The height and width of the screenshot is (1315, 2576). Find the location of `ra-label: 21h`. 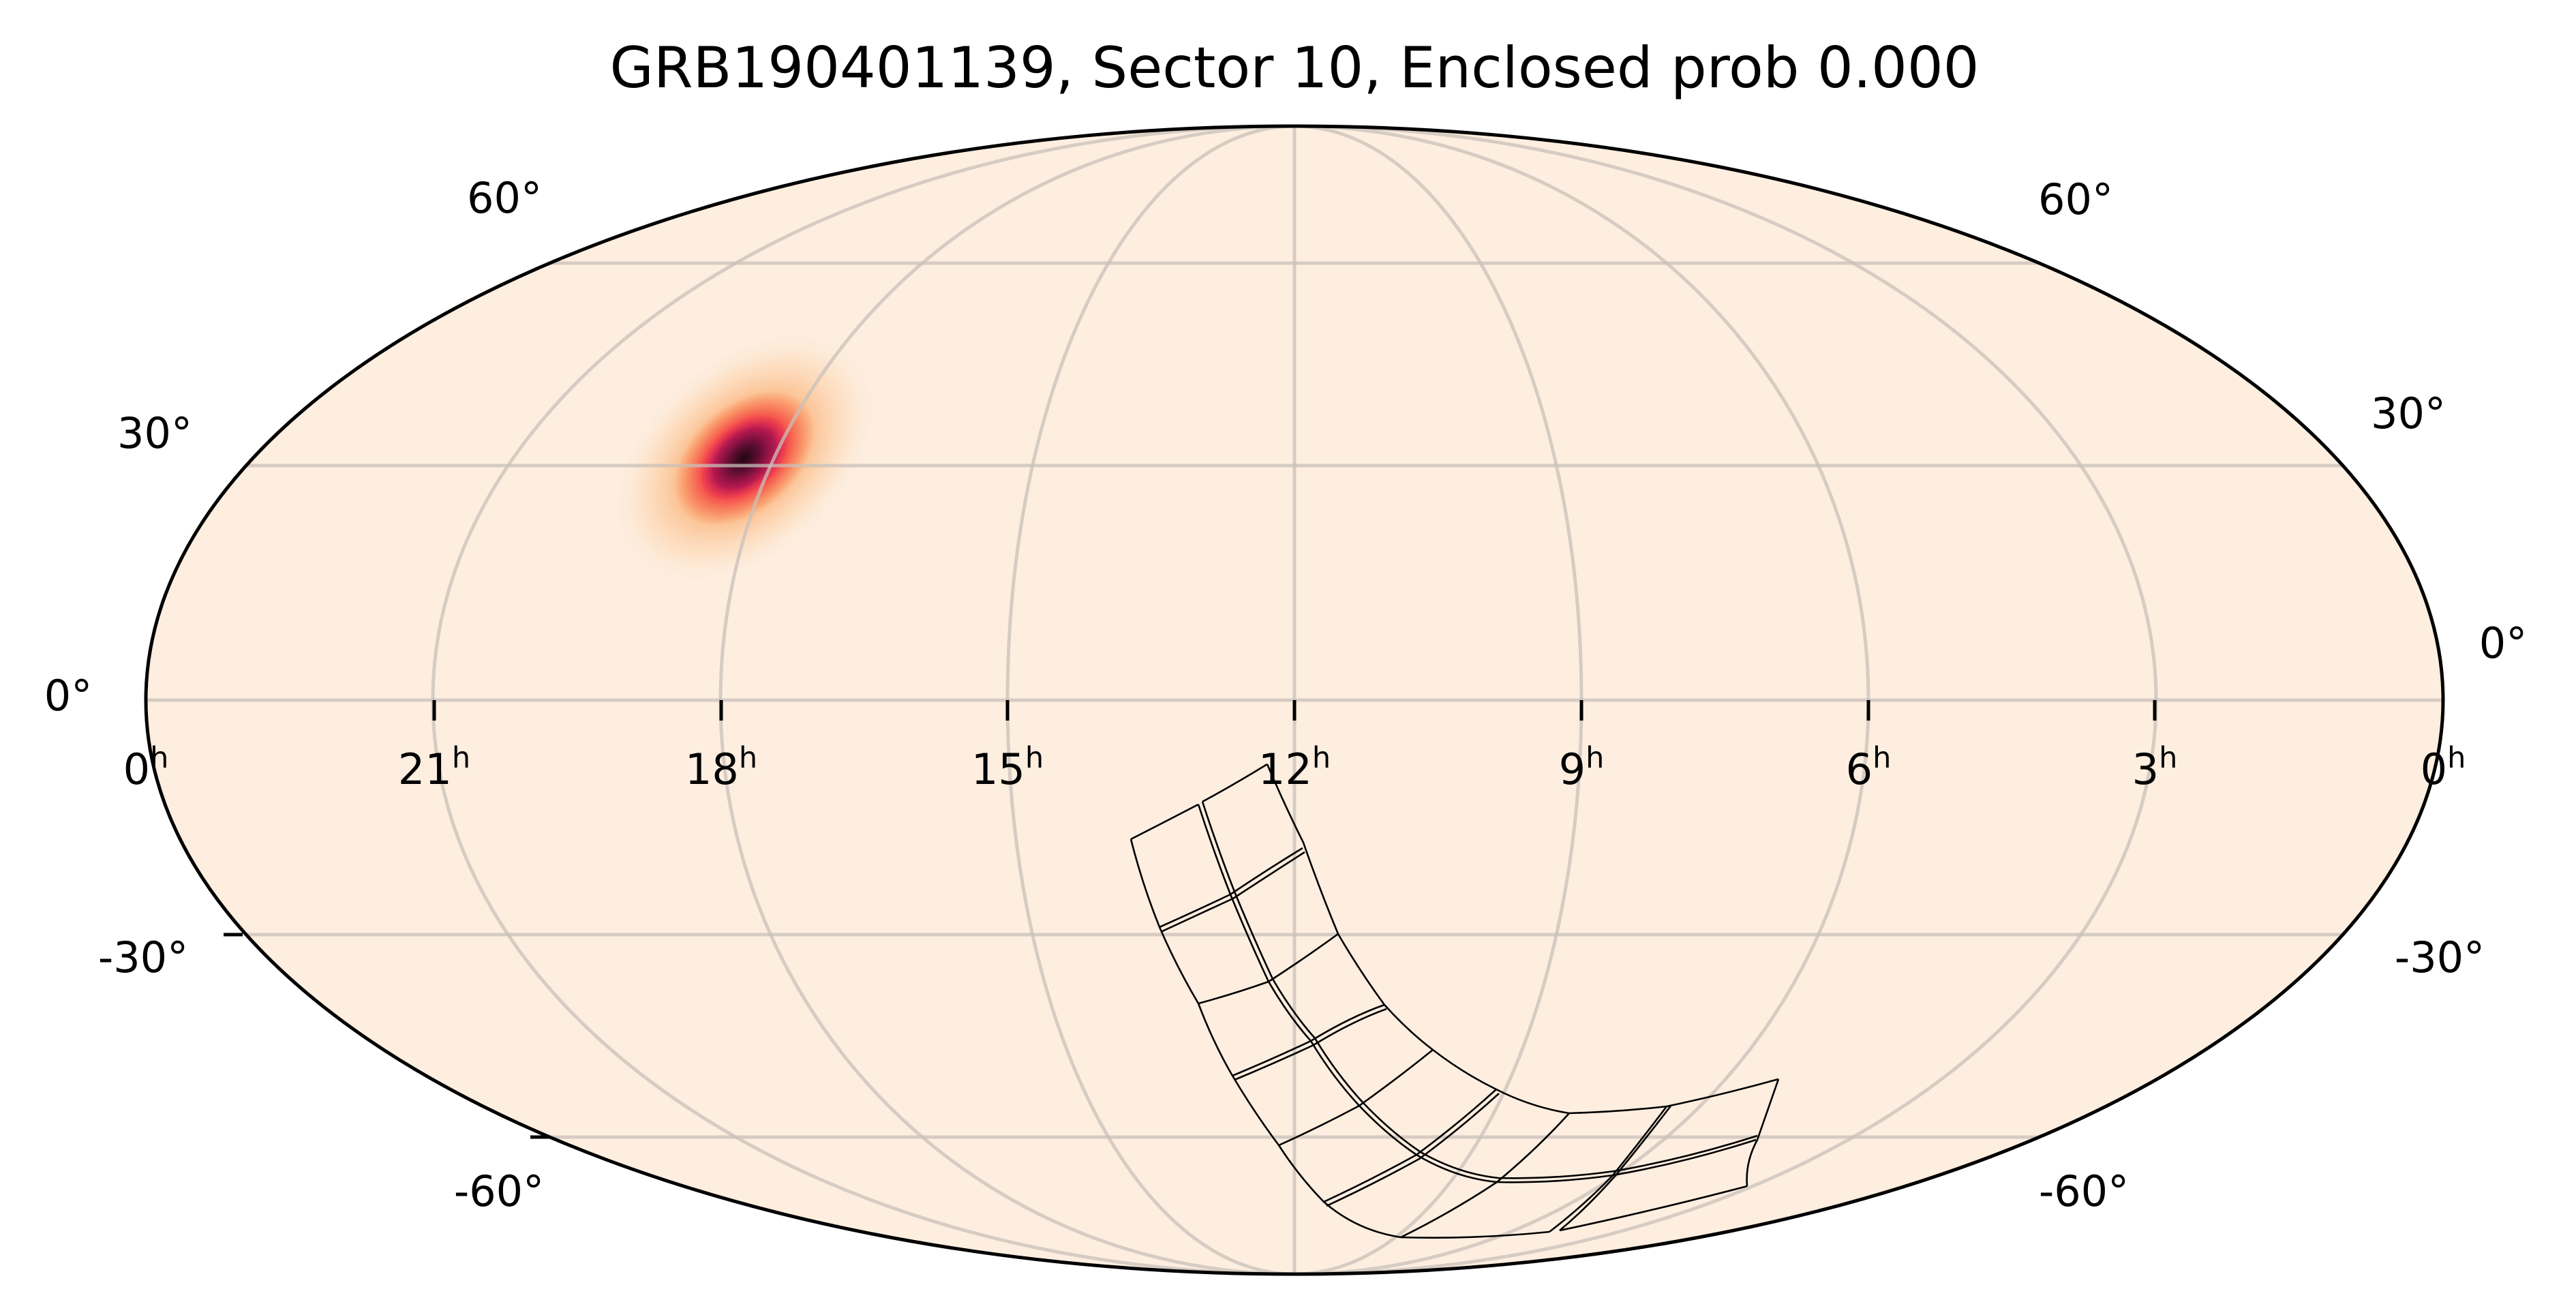

ra-label: 21h is located at coordinates (434, 767).